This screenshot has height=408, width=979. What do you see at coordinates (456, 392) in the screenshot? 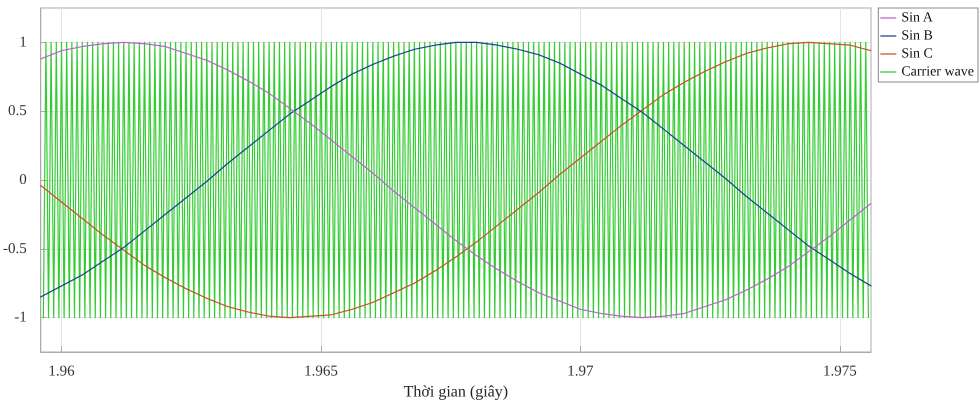
I see `x-axis-title: Thời gian (giây)` at bounding box center [456, 392].